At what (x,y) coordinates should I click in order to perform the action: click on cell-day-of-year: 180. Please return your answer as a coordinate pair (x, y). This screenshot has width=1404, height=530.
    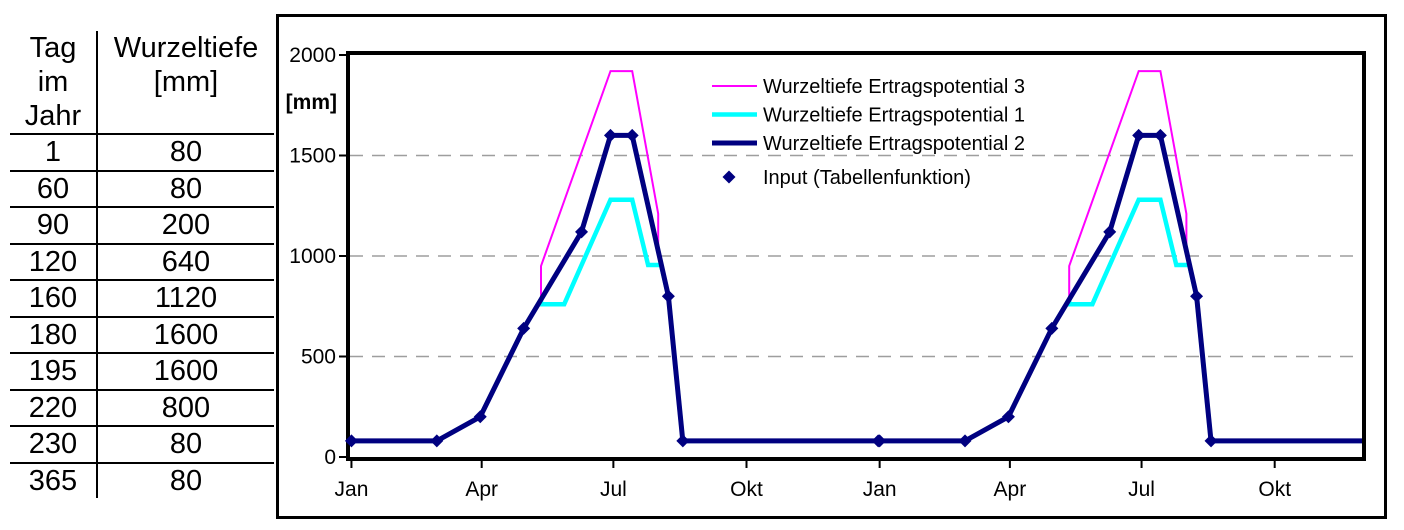
    Looking at the image, I should click on (54, 335).